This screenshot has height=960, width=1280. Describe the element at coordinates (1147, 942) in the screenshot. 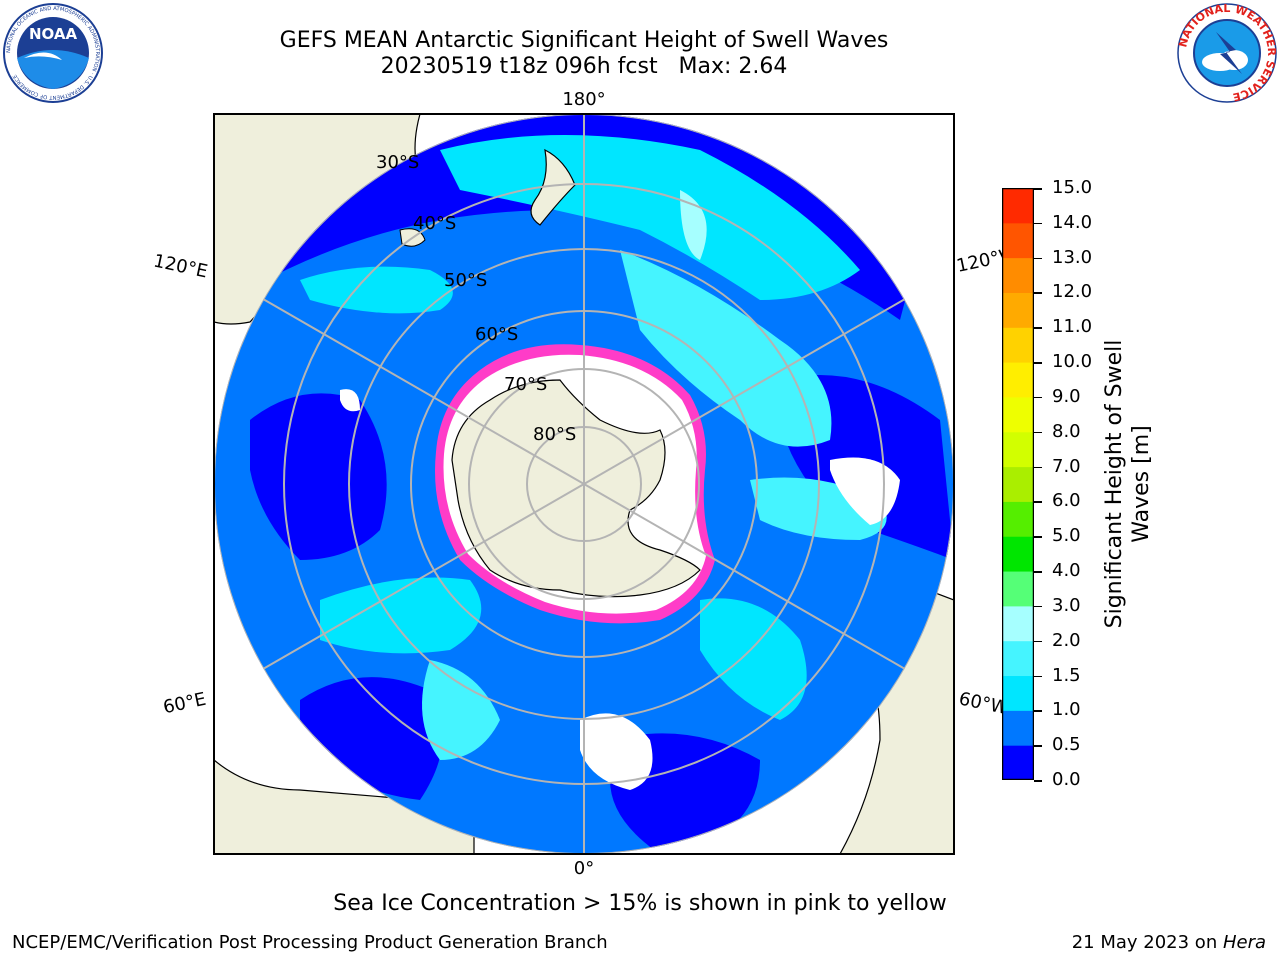

I see `footer-date-text: 21 May 2023 on` at that location.